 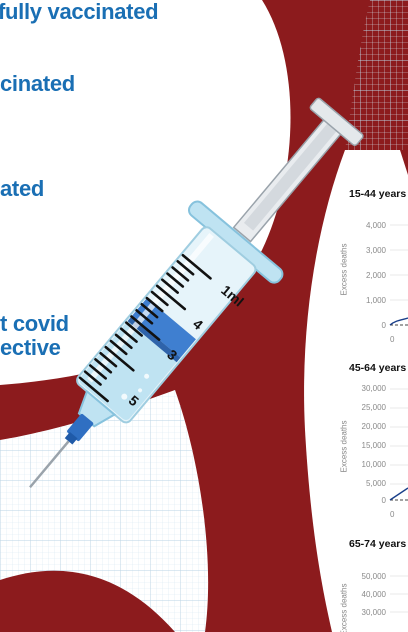 What do you see at coordinates (375, 225) in the screenshot?
I see `chart-1-ytick: 4,000` at bounding box center [375, 225].